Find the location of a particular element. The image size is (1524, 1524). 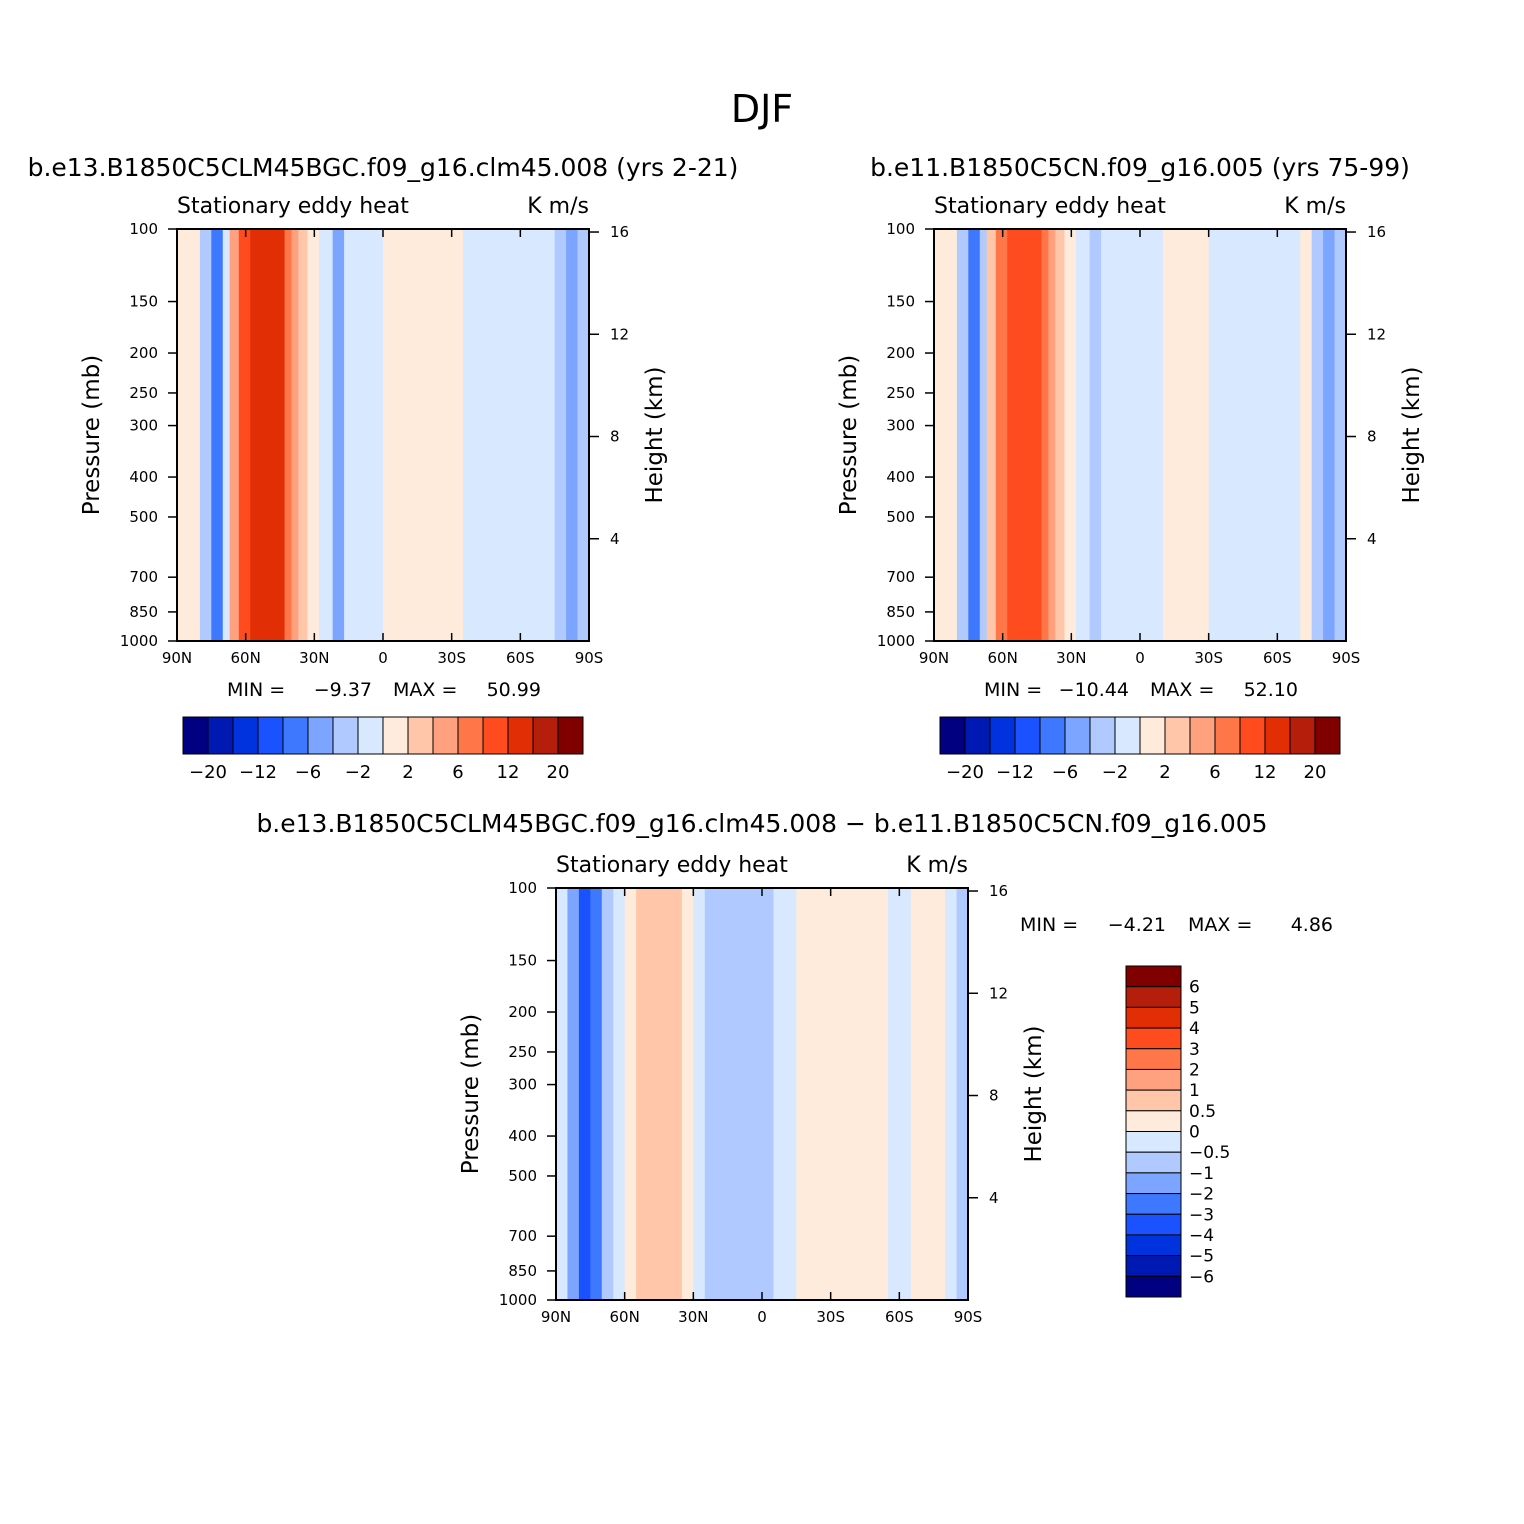

max-value: 50.99 is located at coordinates (514, 690).